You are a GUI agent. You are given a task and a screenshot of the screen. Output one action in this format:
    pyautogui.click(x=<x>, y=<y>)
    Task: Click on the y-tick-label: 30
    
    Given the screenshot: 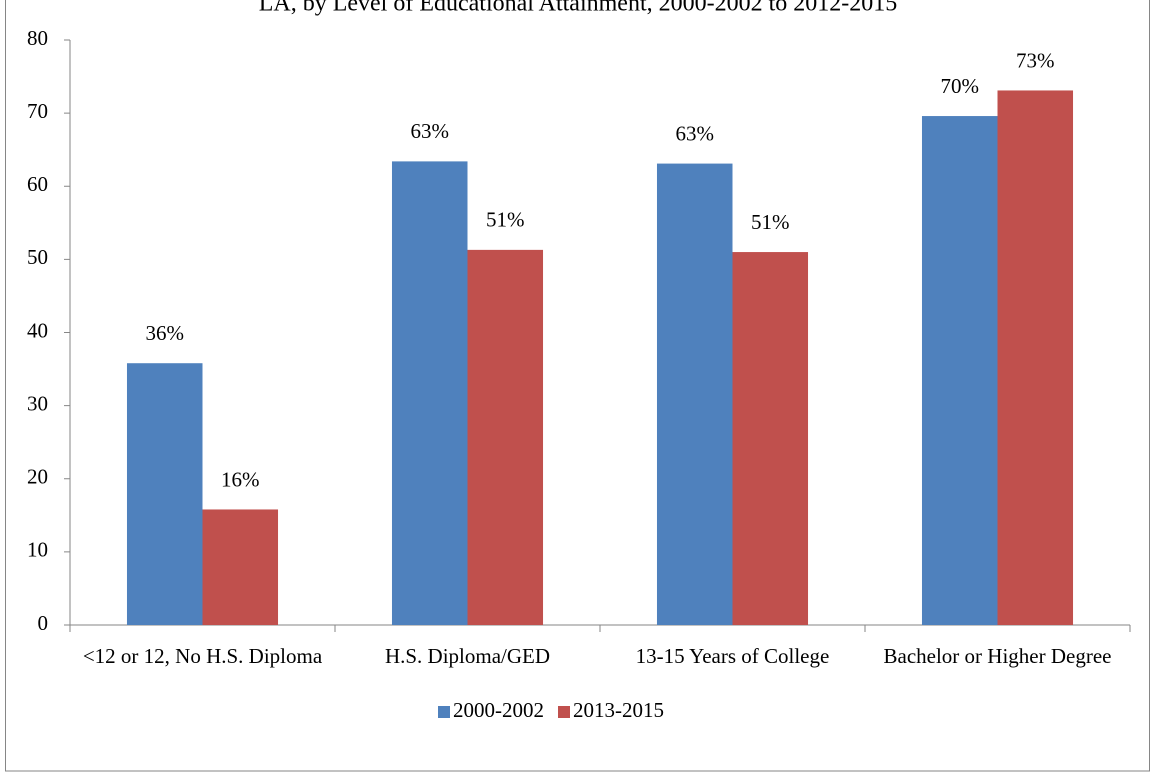 What is the action you would take?
    pyautogui.click(x=37, y=403)
    